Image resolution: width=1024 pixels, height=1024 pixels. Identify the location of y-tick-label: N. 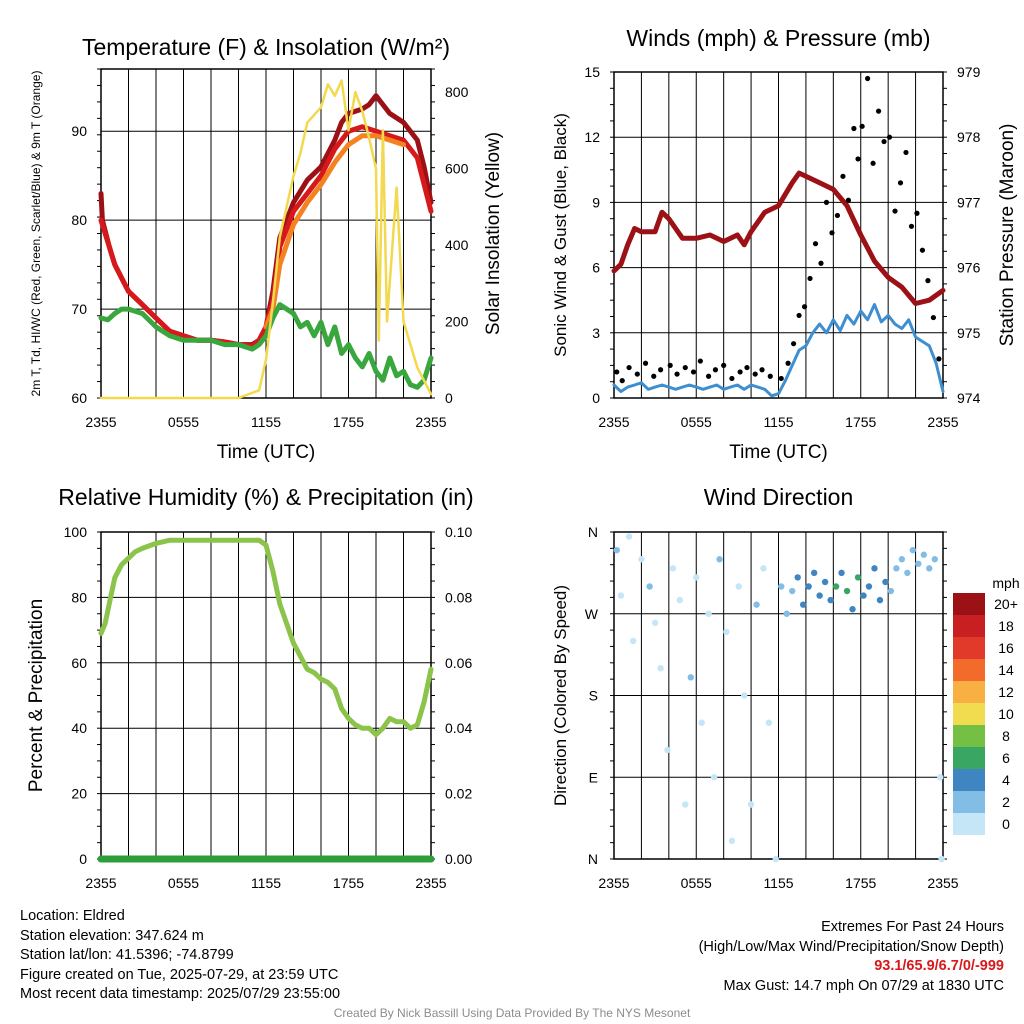
(593, 532).